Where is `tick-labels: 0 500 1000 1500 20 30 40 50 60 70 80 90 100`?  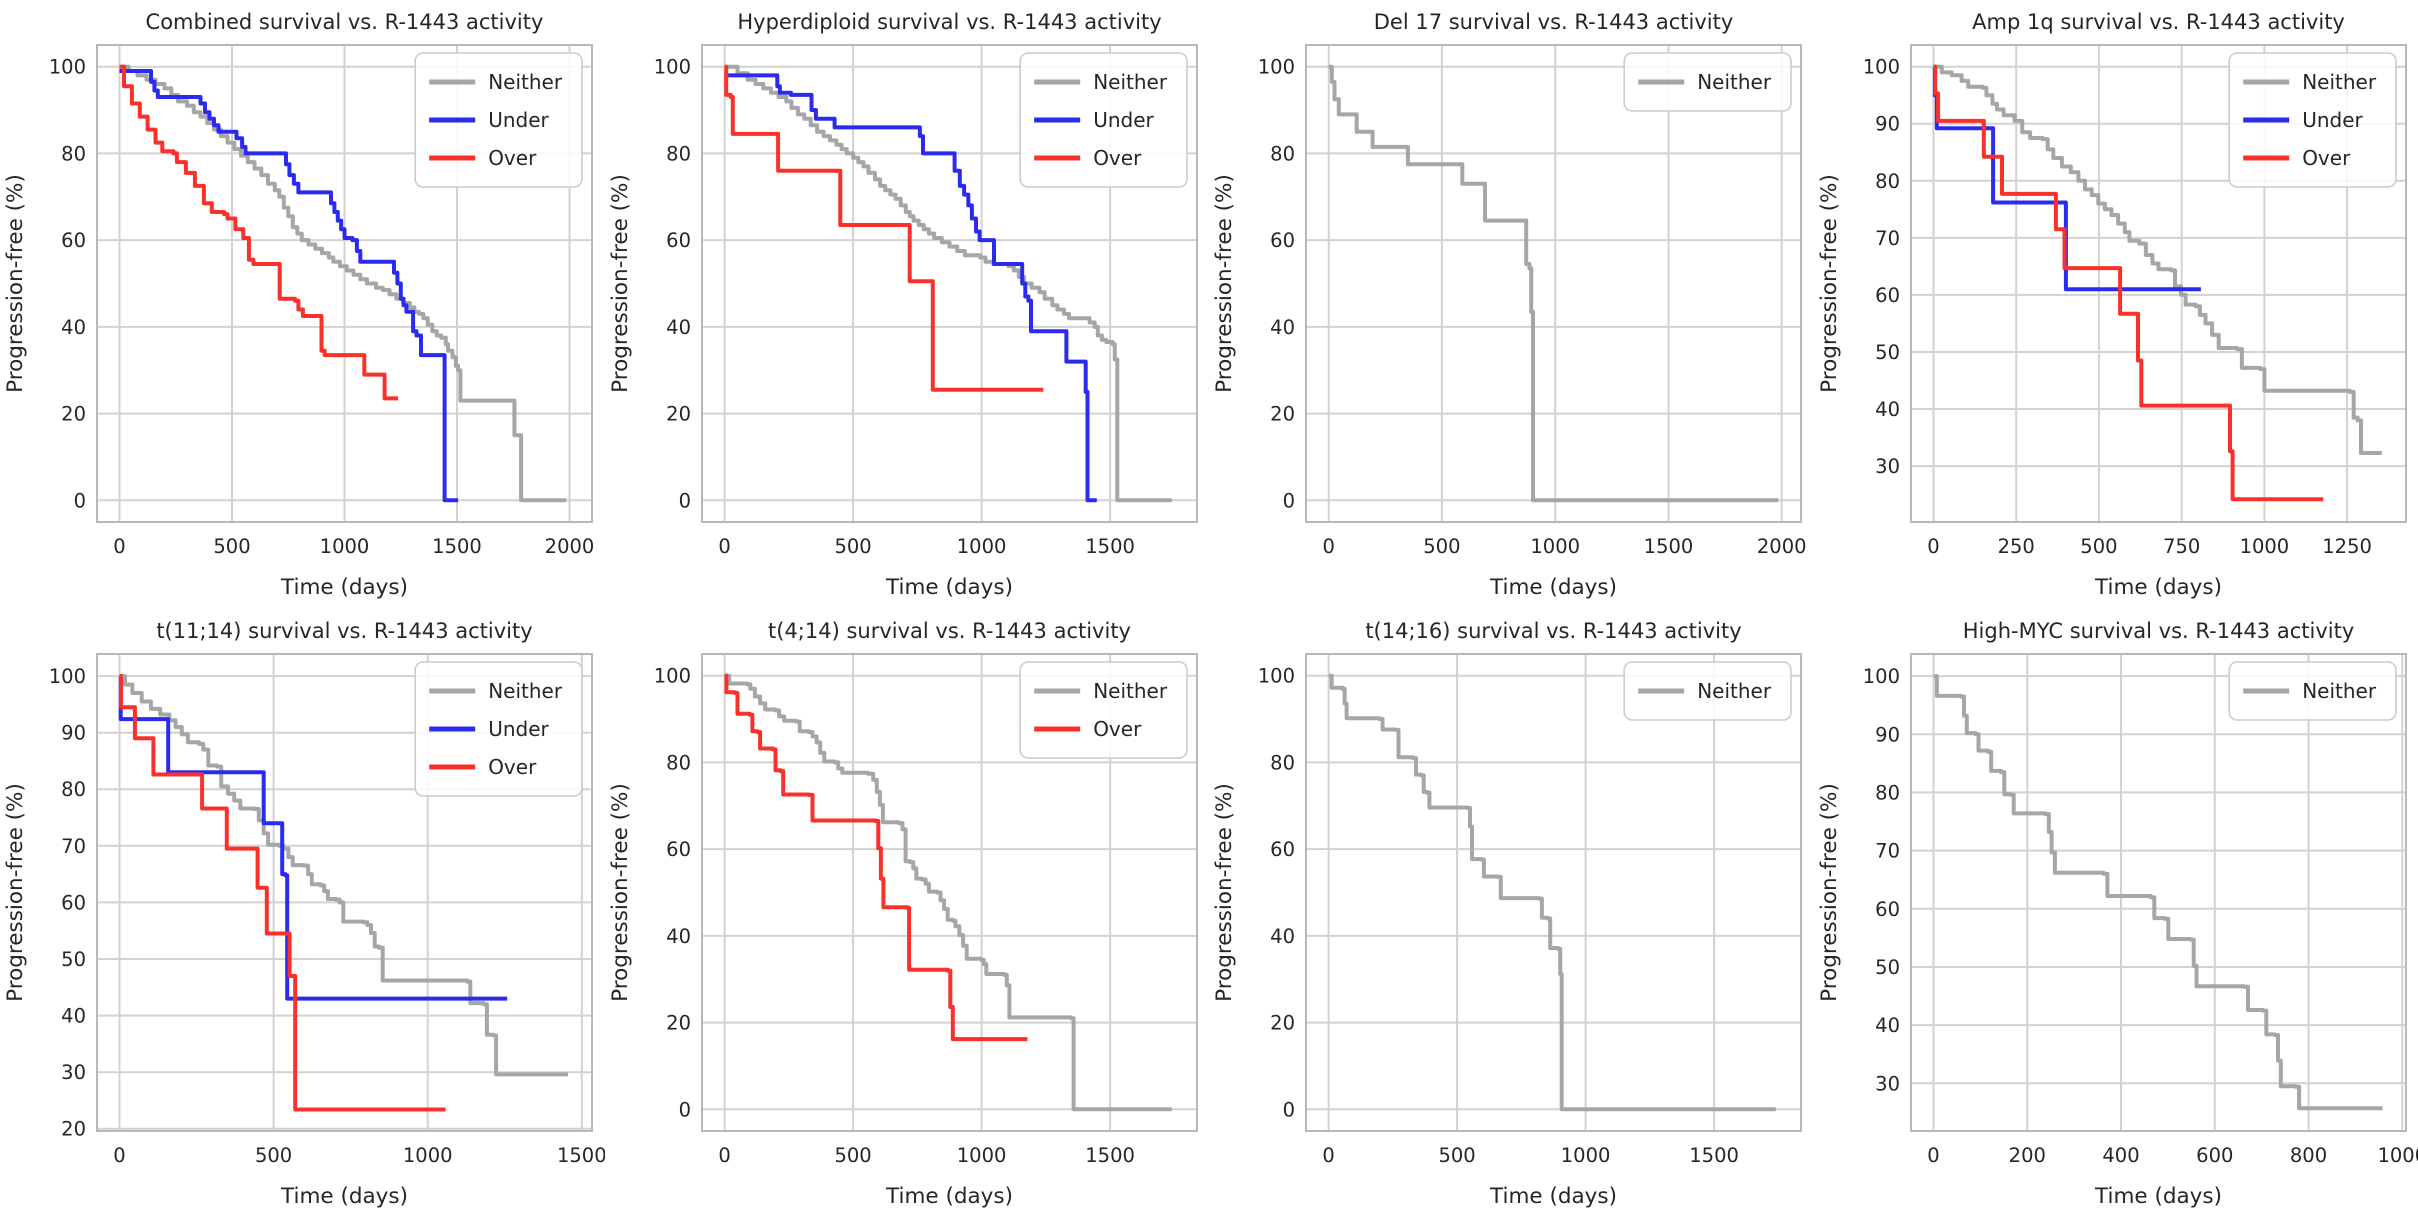 tick-labels: 0 500 1000 1500 20 30 40 50 60 70 80 90 100 is located at coordinates (327, 916).